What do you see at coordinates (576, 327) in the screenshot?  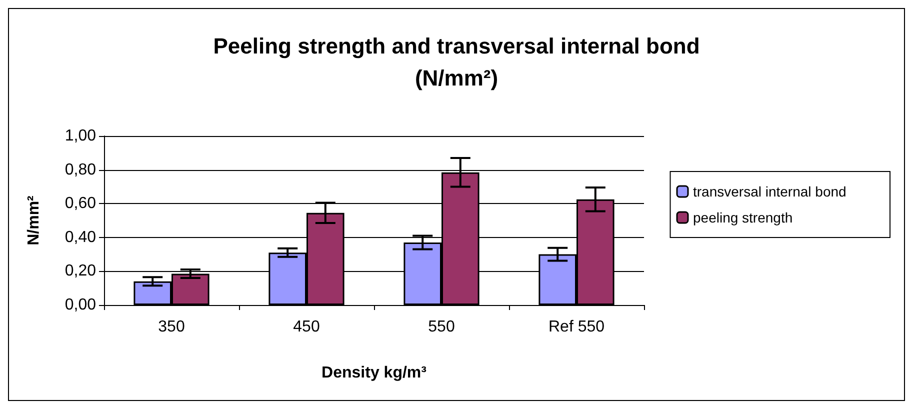 I see `x-tick-label: Ref 550` at bounding box center [576, 327].